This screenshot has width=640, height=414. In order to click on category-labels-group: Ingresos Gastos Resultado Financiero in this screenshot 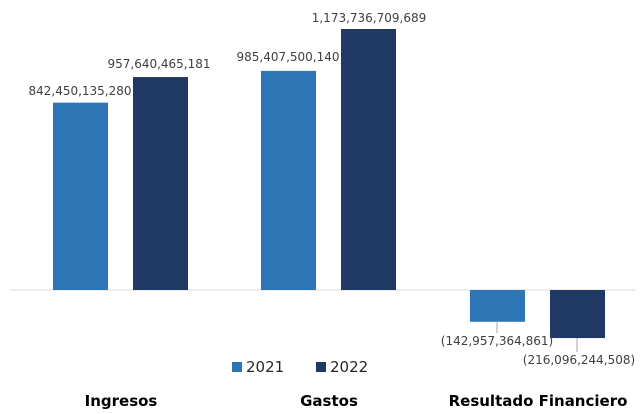, I will do `click(356, 401)`.